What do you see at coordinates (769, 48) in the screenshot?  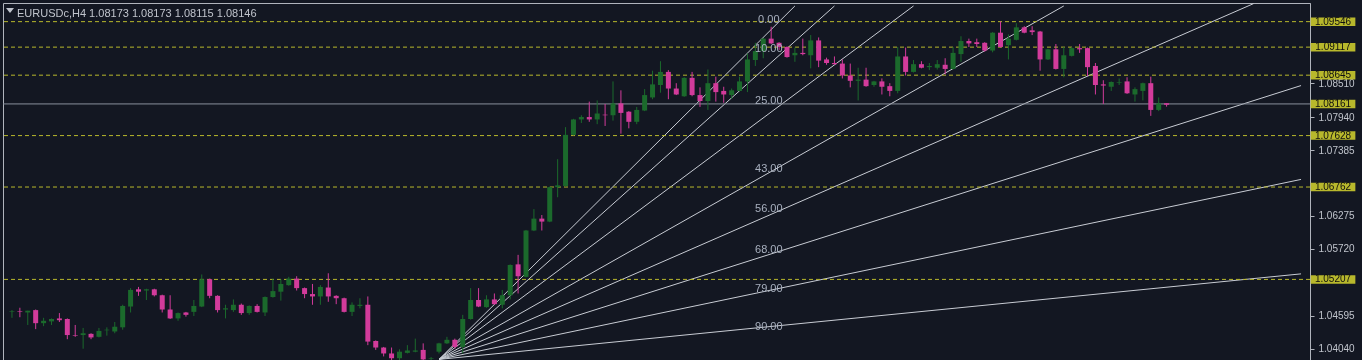 I see `annotation: 10.00` at bounding box center [769, 48].